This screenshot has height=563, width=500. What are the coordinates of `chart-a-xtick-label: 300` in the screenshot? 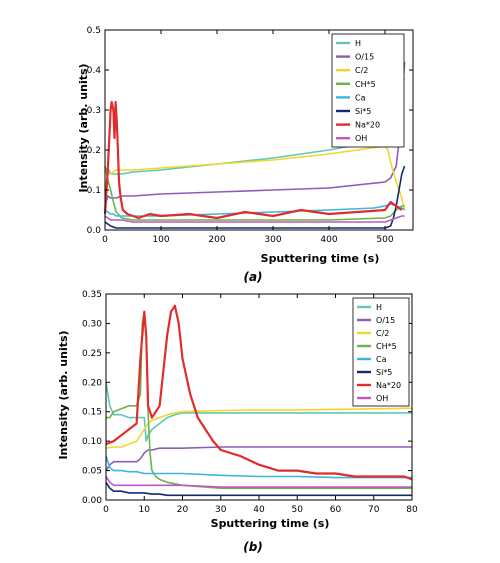 It's located at (272, 240).